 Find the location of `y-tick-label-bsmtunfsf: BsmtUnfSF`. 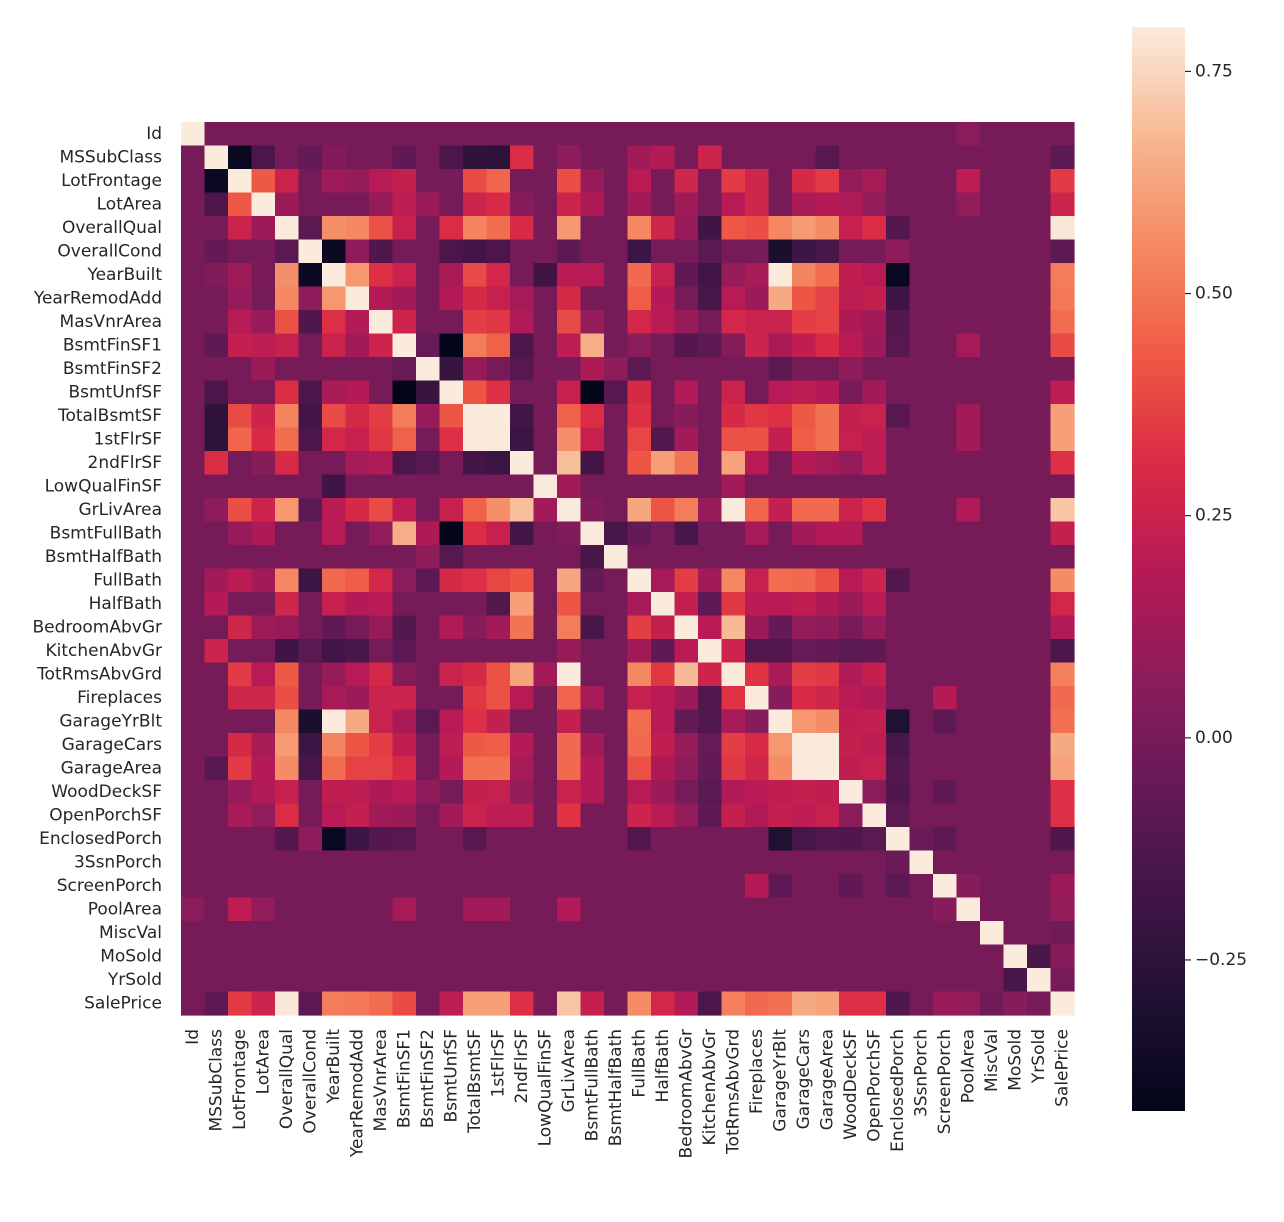

y-tick-label-bsmtunfsf: BsmtUnfSF is located at coordinates (115, 392).